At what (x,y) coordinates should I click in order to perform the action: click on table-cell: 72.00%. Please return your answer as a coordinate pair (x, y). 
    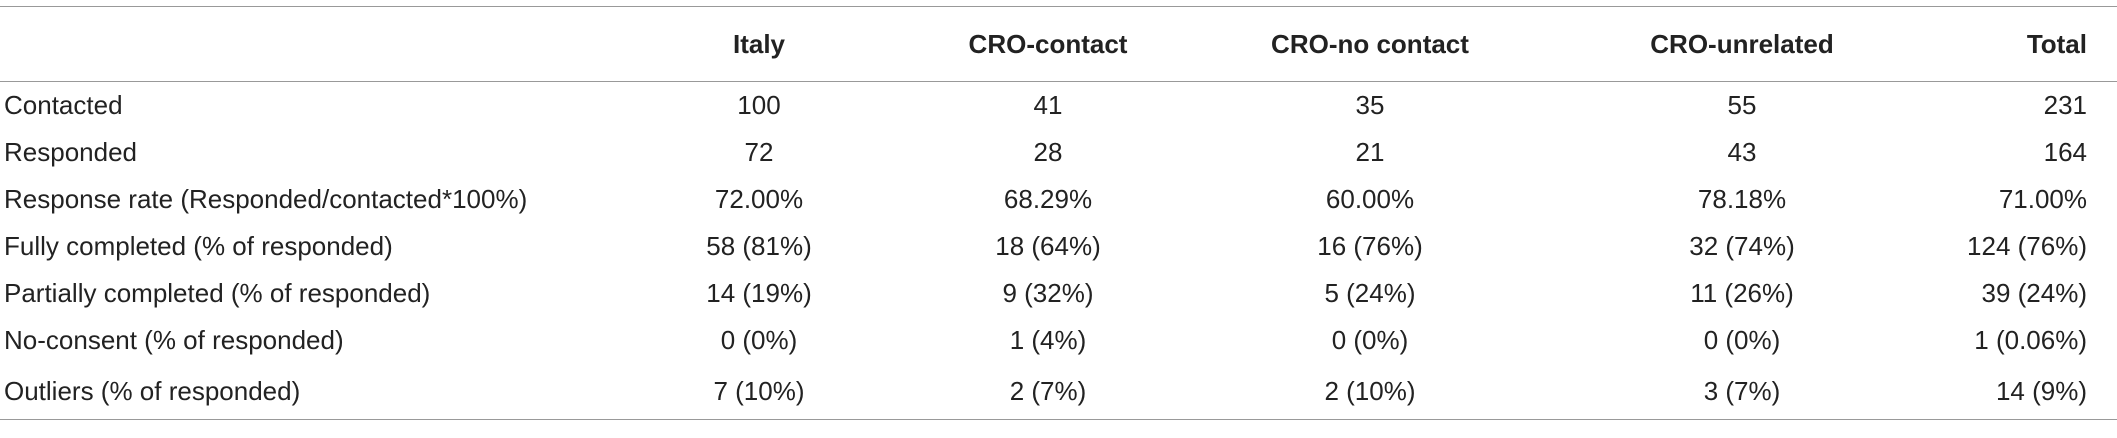
    Looking at the image, I should click on (759, 198).